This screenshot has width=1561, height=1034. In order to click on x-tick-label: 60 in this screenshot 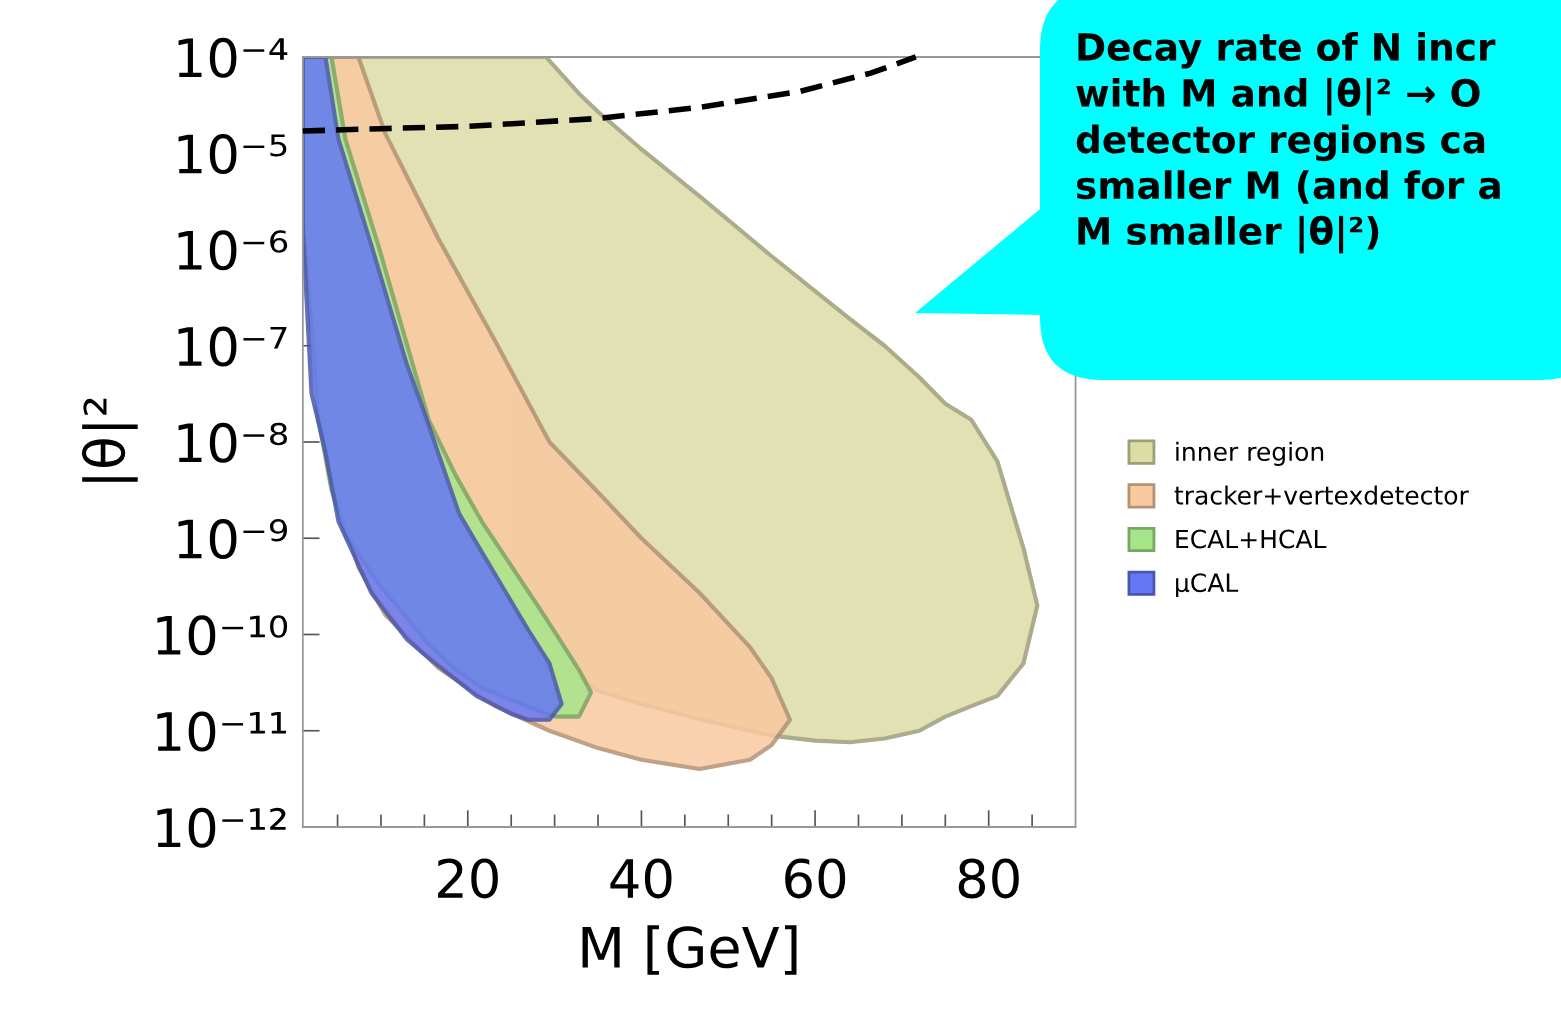, I will do `click(815, 878)`.